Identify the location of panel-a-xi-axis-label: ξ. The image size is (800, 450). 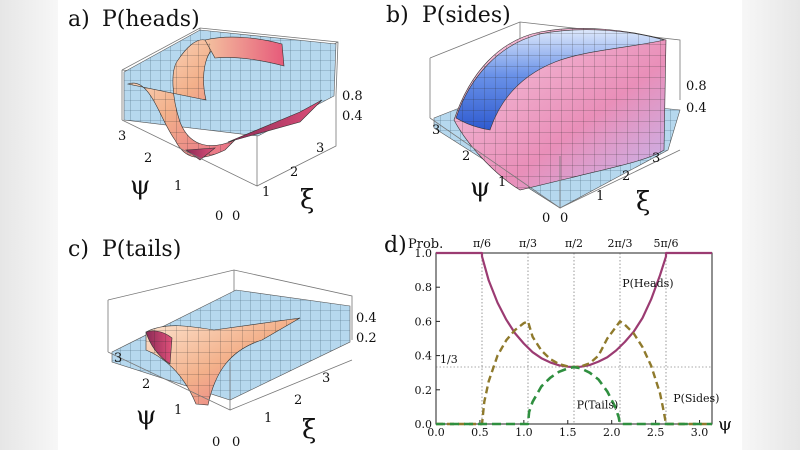
(307, 200).